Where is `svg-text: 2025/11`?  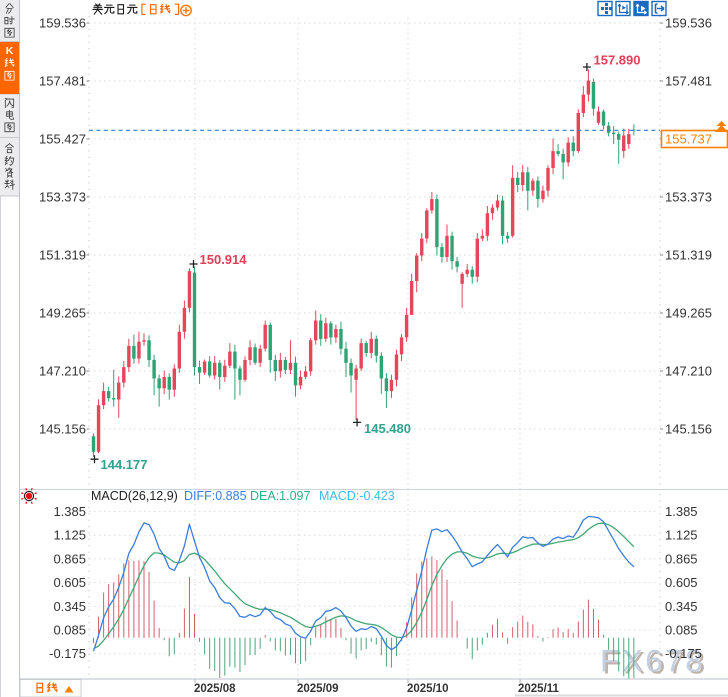
svg-text: 2025/11 is located at coordinates (539, 689).